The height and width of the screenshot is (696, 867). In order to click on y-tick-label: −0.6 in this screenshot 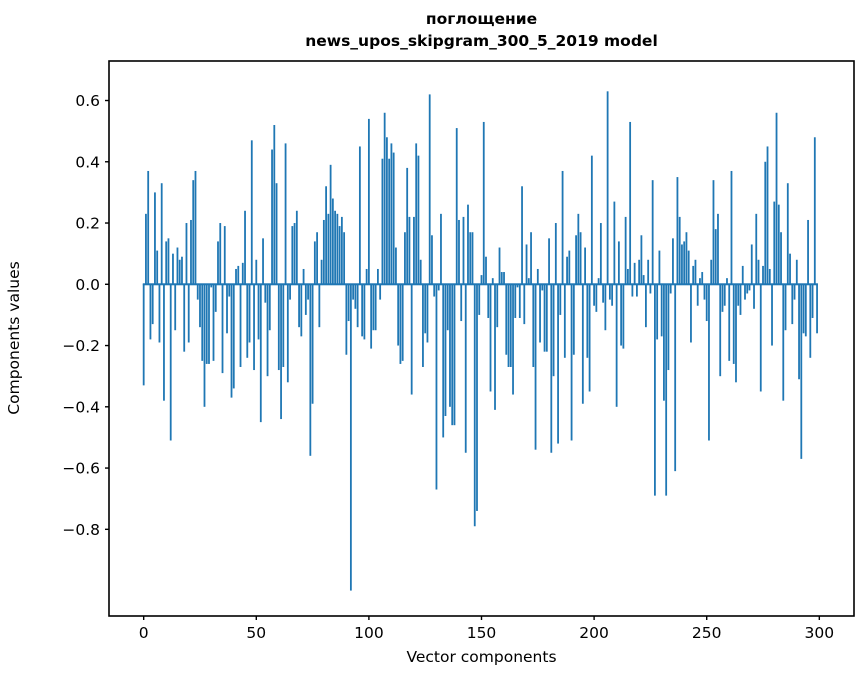, I will do `click(81, 469)`.